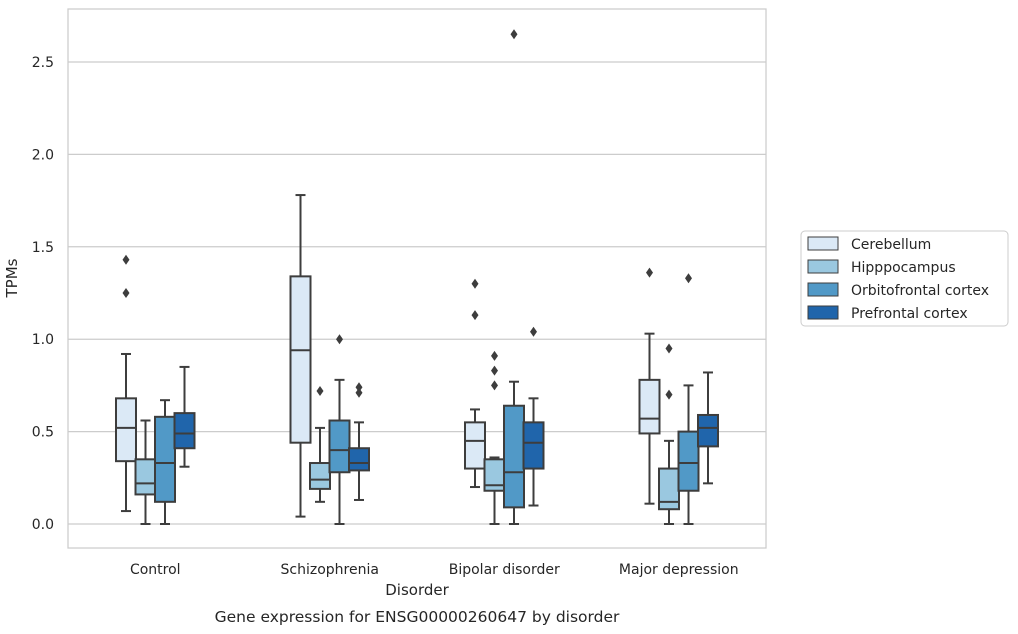  I want to click on y-tick-label: 0.0, so click(43, 525).